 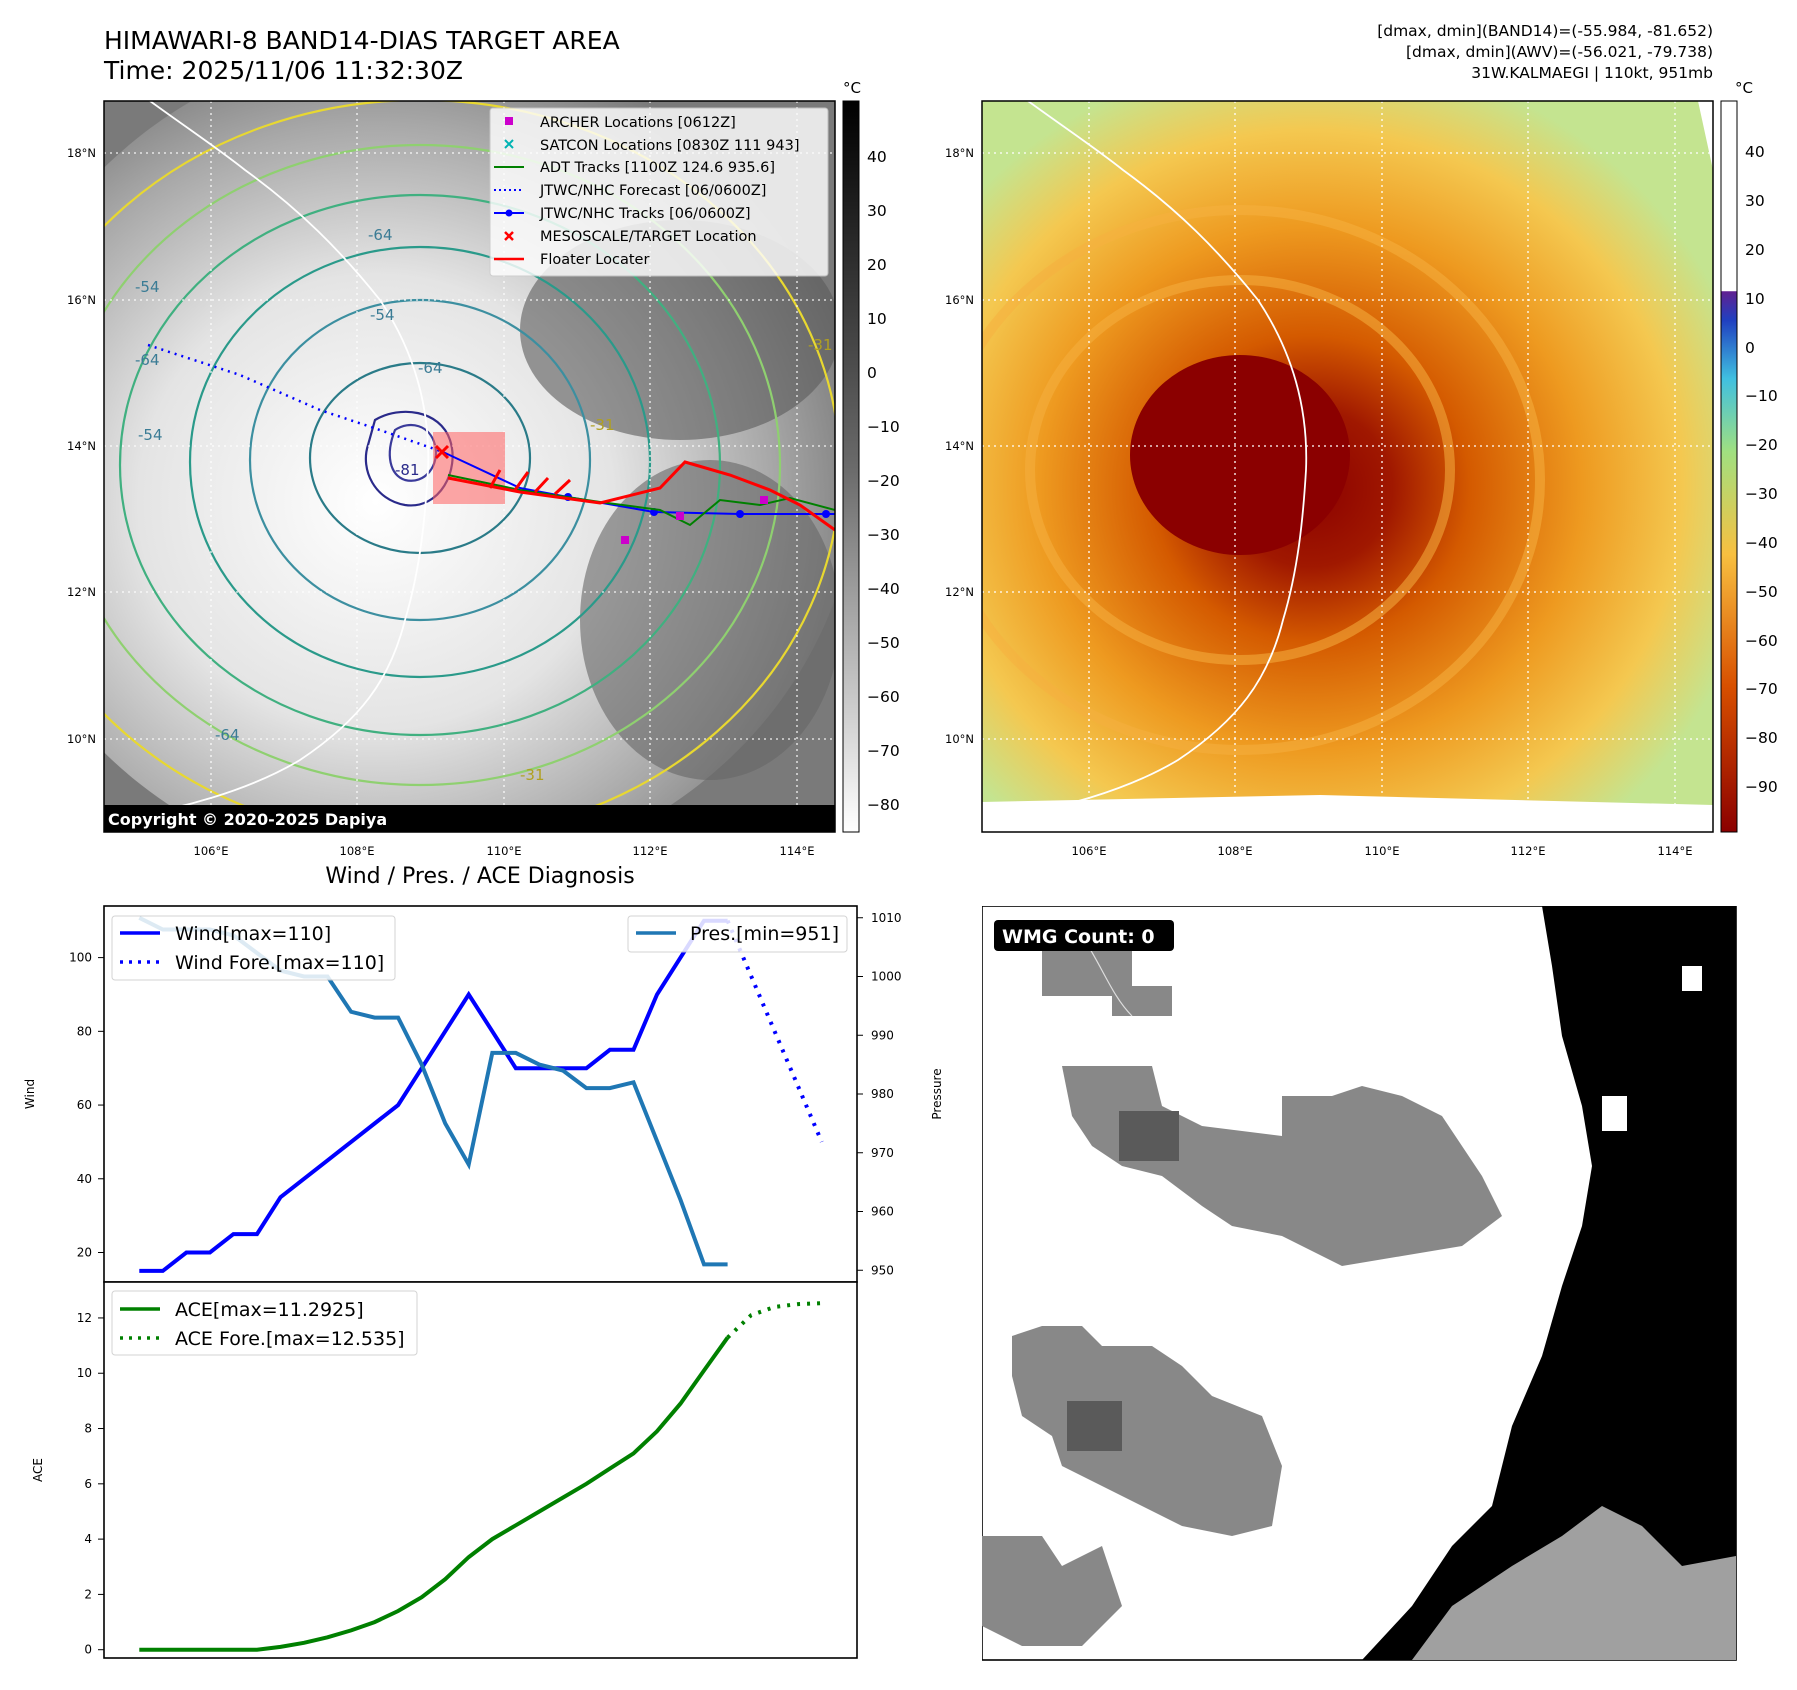 What do you see at coordinates (469, 468) in the screenshot?
I see `target-box` at bounding box center [469, 468].